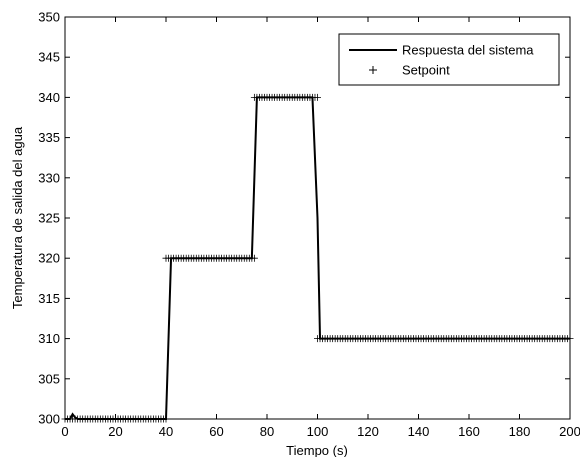 The width and height of the screenshot is (580, 457). What do you see at coordinates (520, 431) in the screenshot?
I see `x-tick-label: 180` at bounding box center [520, 431].